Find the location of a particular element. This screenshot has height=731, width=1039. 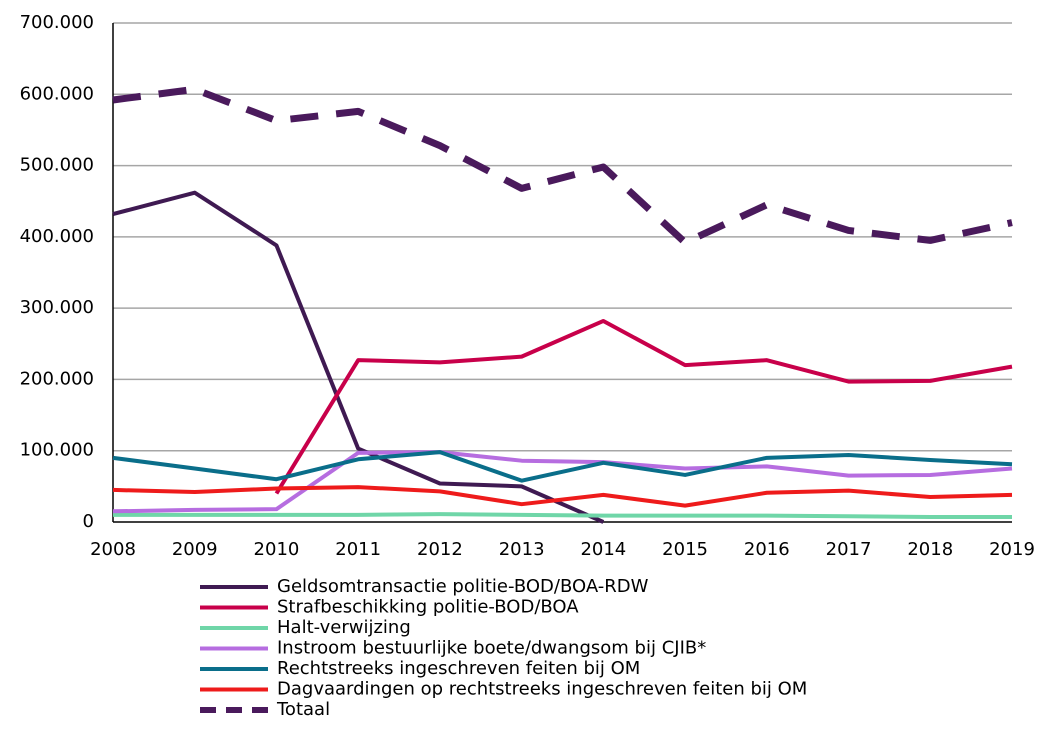

x-tick-label: 2019 is located at coordinates (1012, 549).